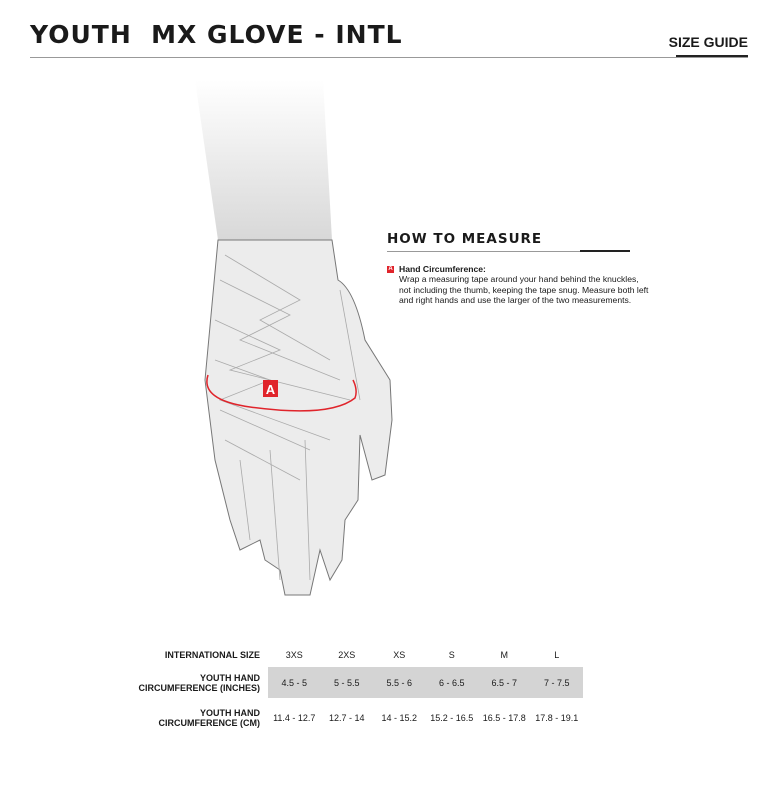 This screenshot has height=800, width=782. What do you see at coordinates (508, 251) in the screenshot?
I see `heading-divider` at bounding box center [508, 251].